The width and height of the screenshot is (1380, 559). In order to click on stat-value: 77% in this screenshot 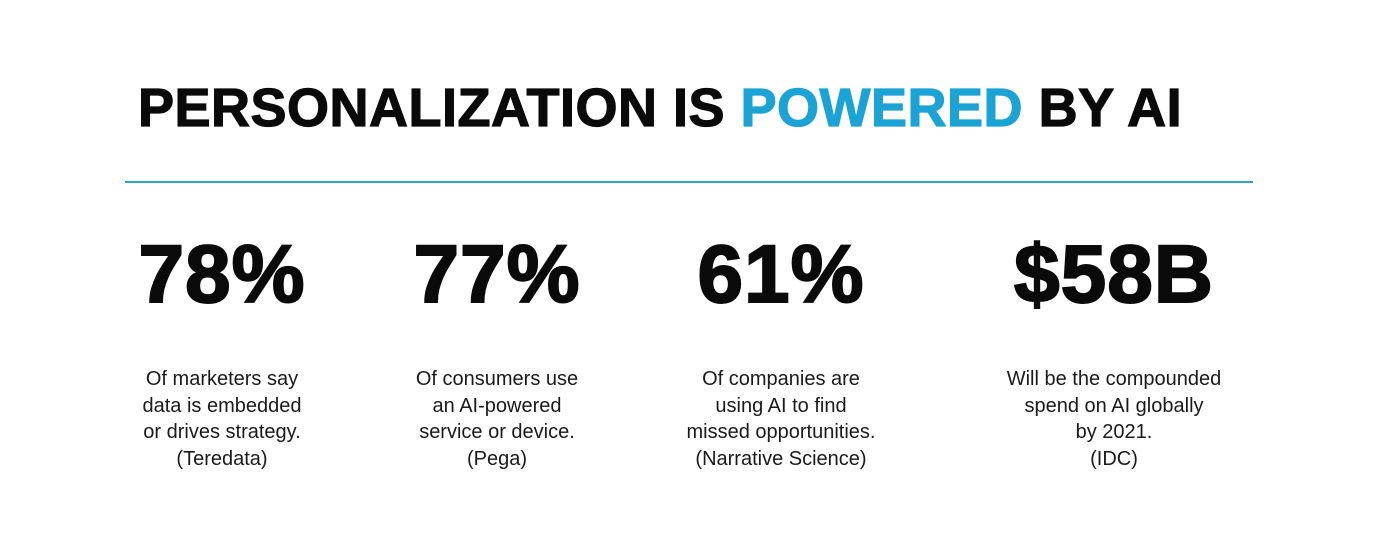, I will do `click(496, 275)`.